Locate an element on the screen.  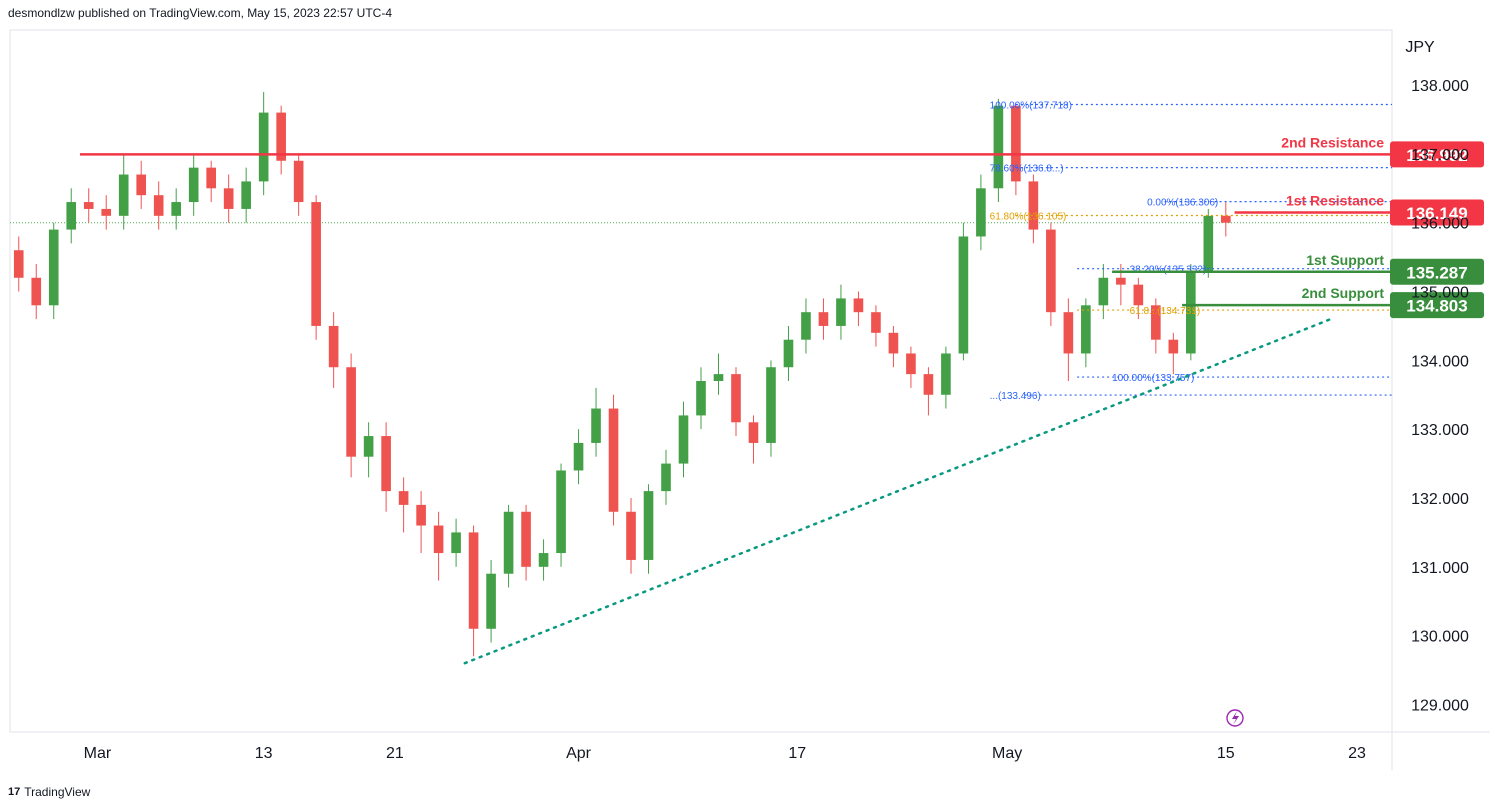
level-1st-resistance: 1st Resistance 136.149 is located at coordinates (1359, 209).